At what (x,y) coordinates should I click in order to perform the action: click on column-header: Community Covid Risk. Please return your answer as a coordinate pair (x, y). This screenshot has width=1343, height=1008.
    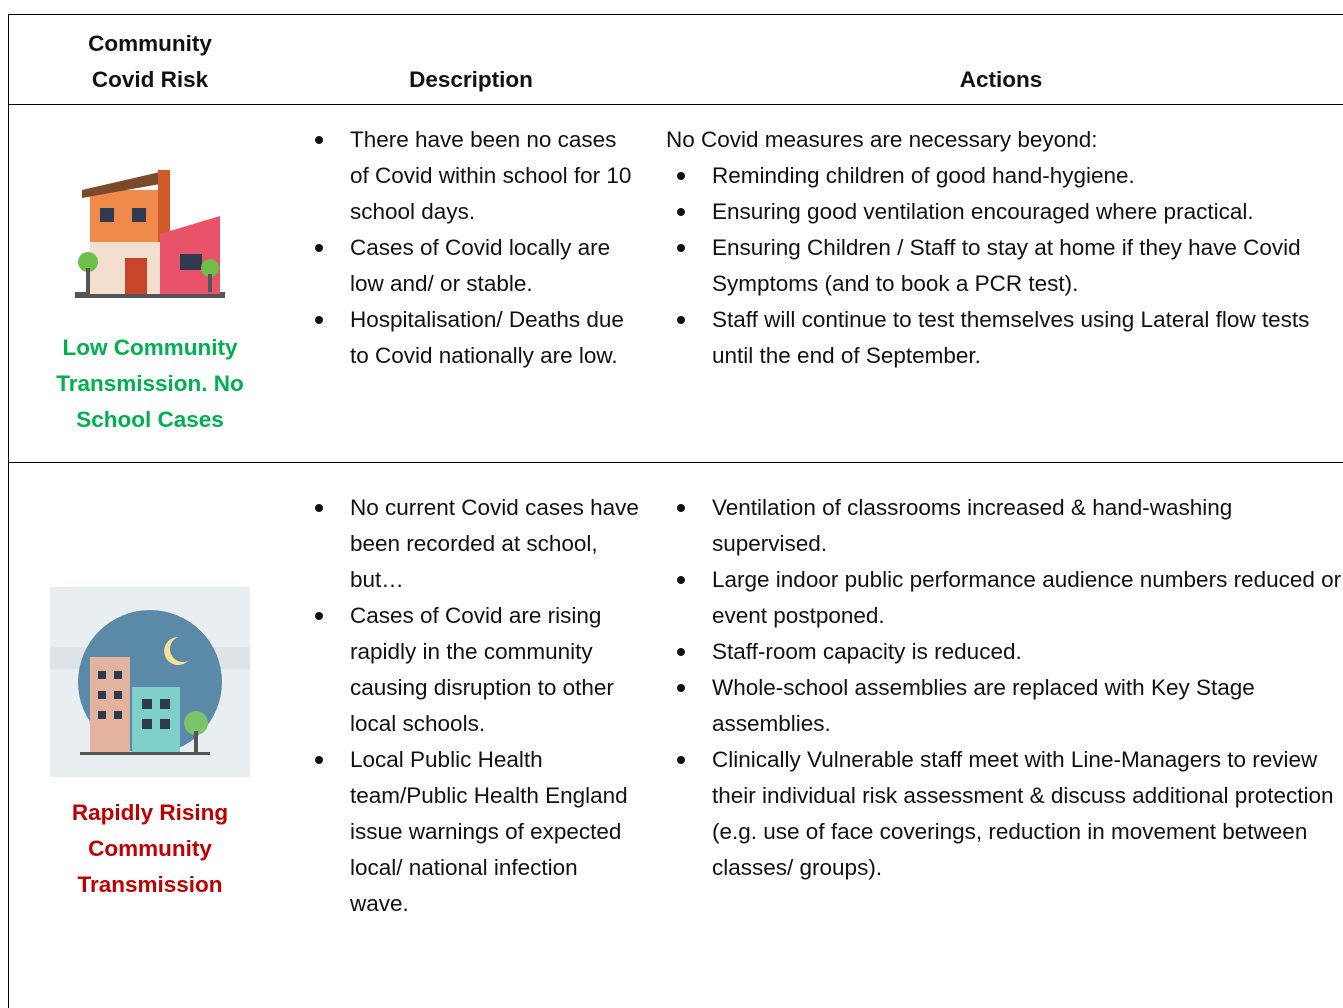
    Looking at the image, I should click on (150, 61).